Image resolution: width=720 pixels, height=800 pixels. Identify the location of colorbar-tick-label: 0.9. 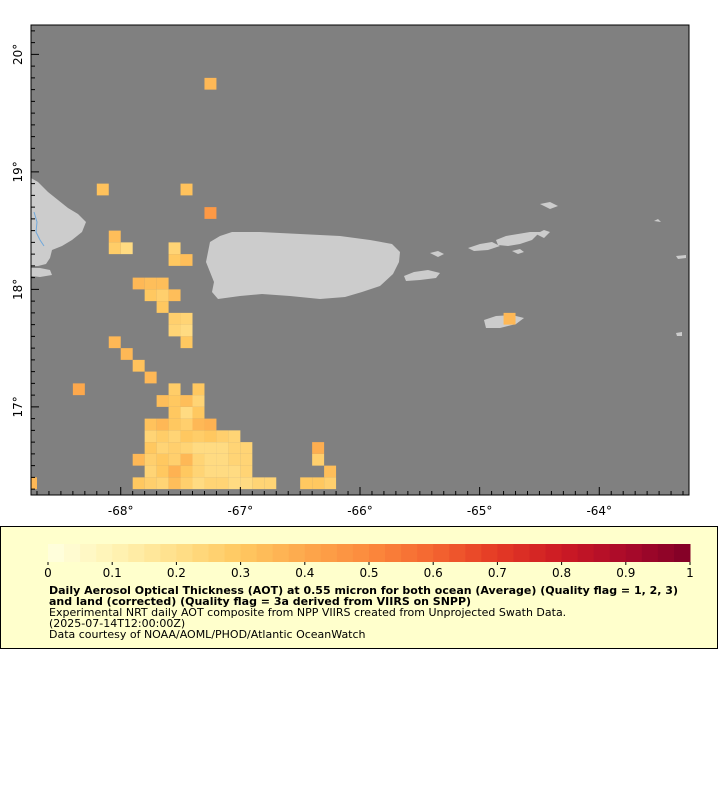
(625, 573).